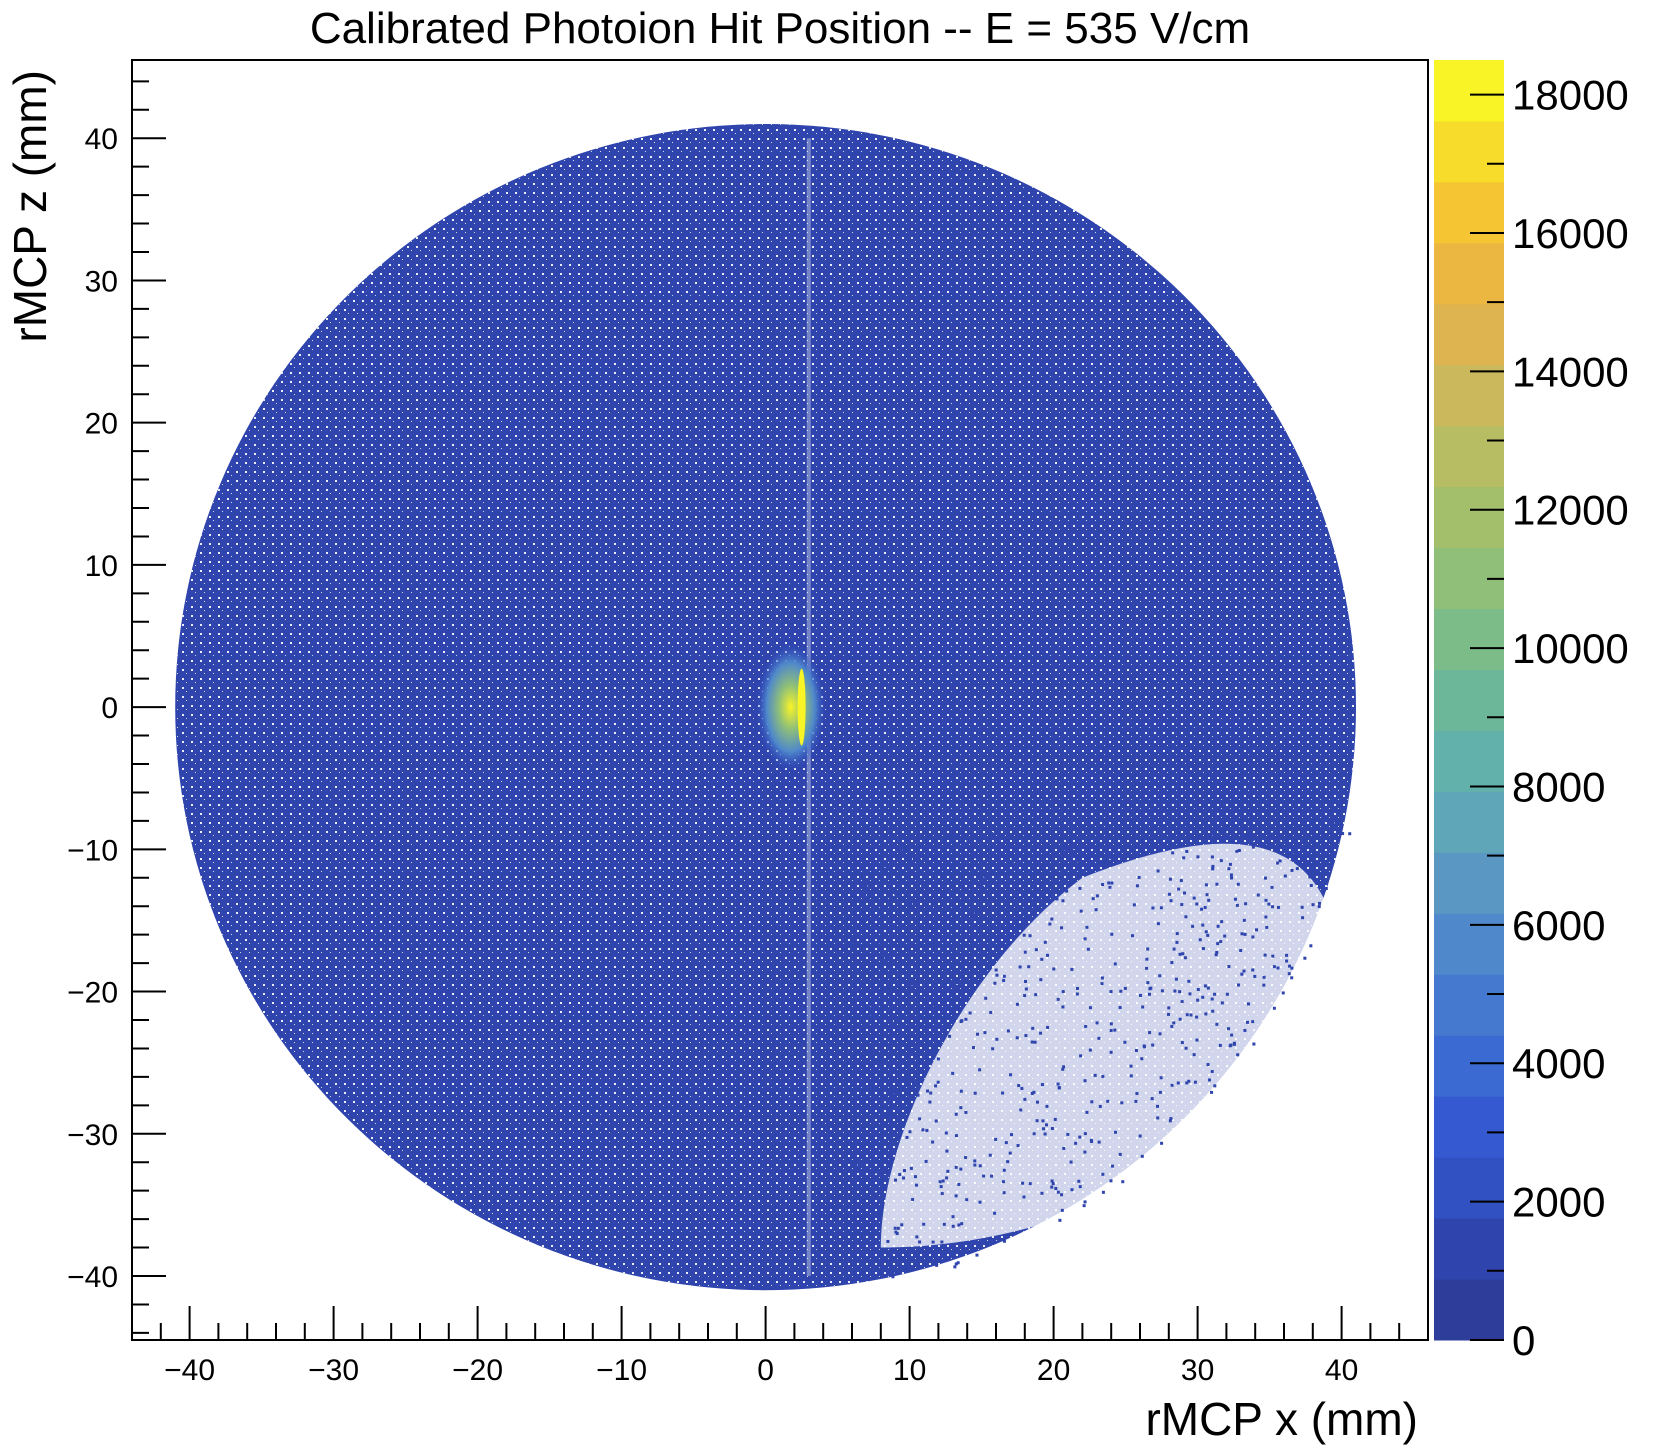  What do you see at coordinates (1197, 1370) in the screenshot?
I see `x-tick-label: 30` at bounding box center [1197, 1370].